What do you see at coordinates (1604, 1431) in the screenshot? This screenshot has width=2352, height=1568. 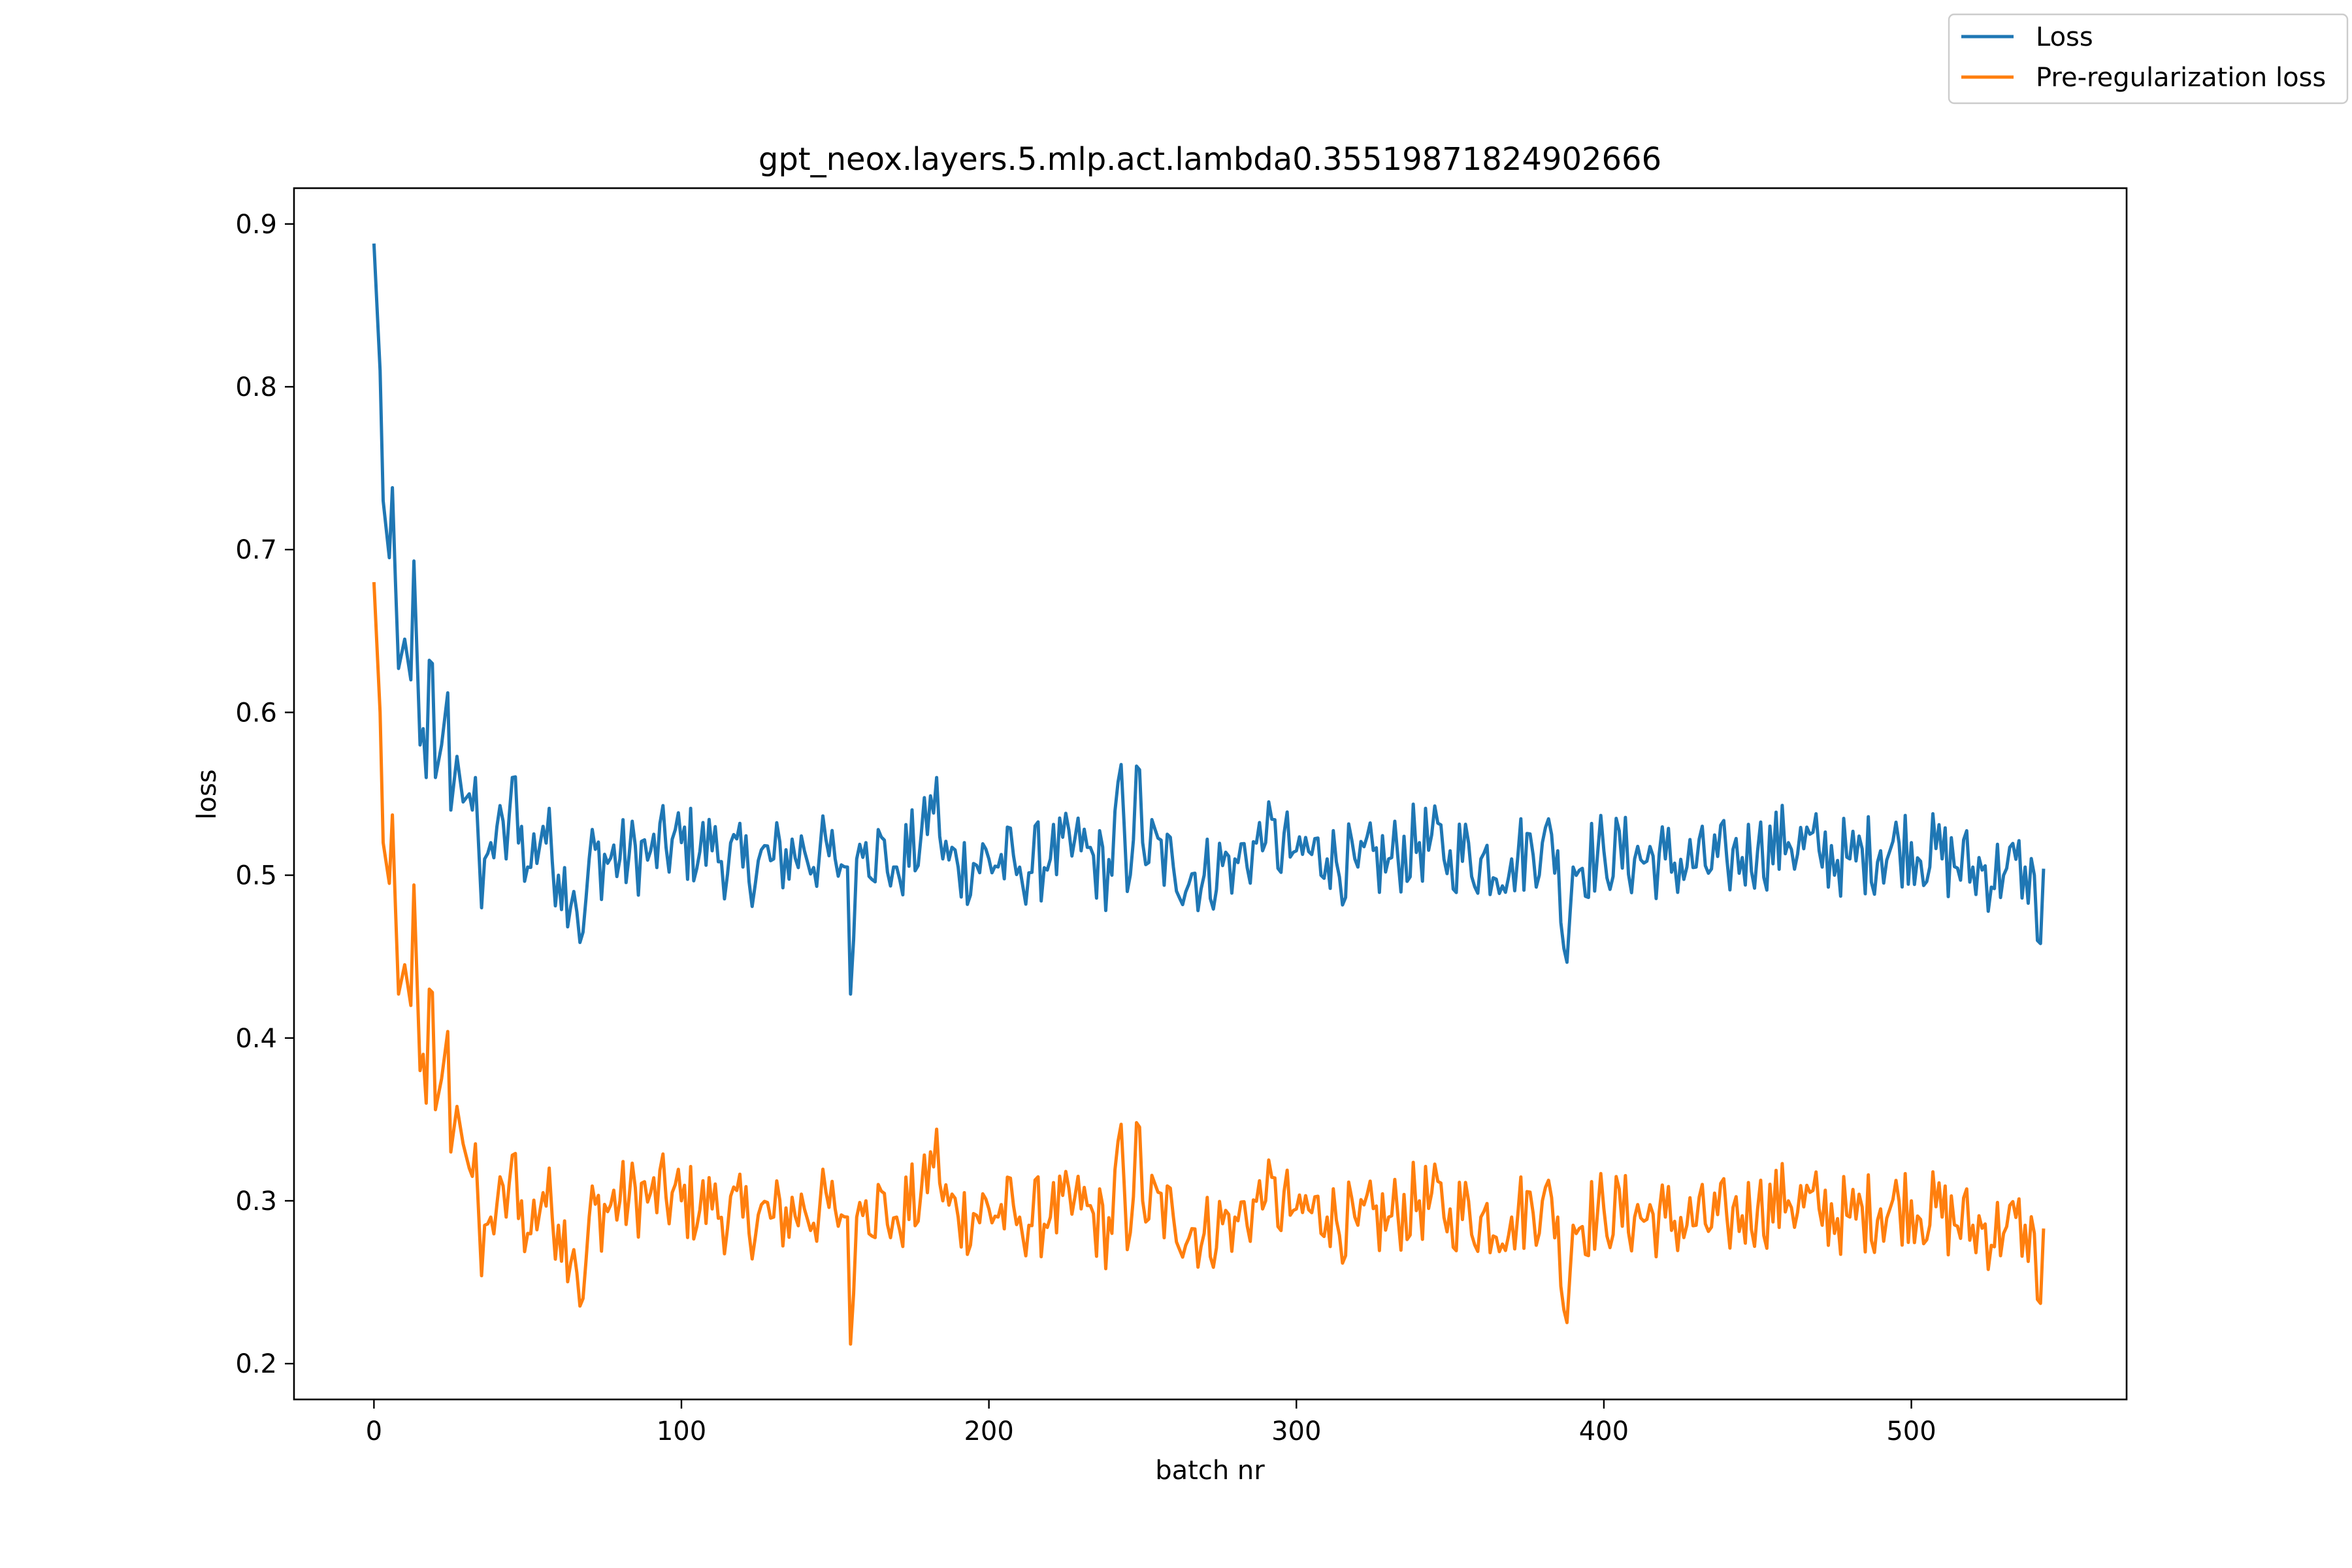 I see `x-tick-label: 400` at bounding box center [1604, 1431].